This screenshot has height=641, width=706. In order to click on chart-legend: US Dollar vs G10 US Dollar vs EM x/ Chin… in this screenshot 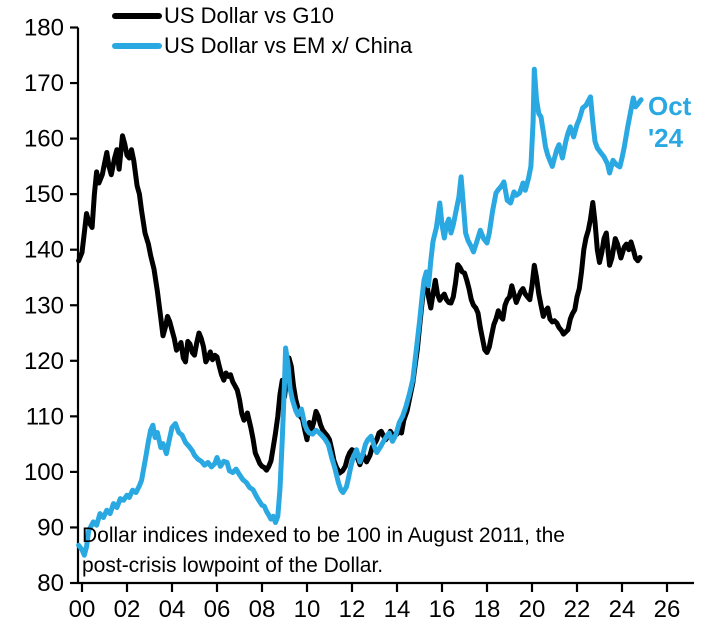, I will do `click(262, 31)`.